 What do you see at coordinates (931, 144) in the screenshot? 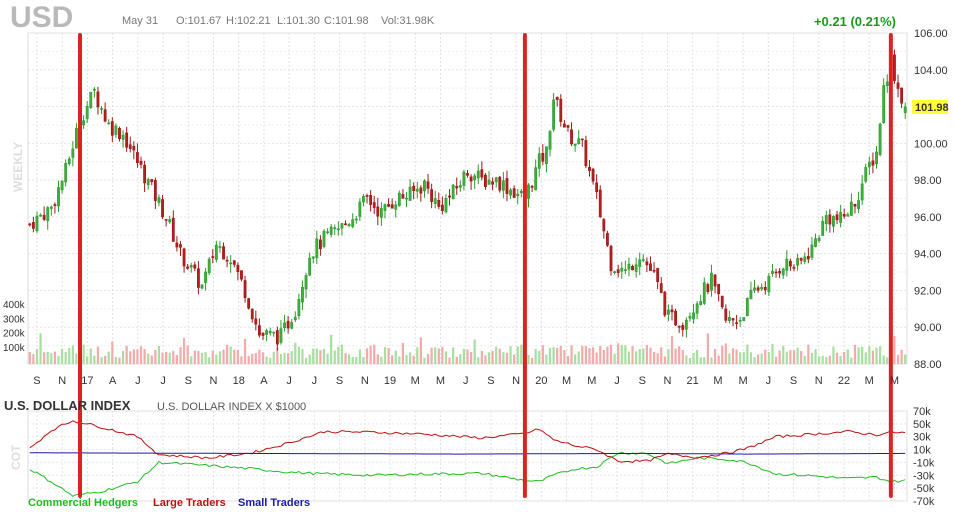
I see `price-y-tick: 100.00` at bounding box center [931, 144].